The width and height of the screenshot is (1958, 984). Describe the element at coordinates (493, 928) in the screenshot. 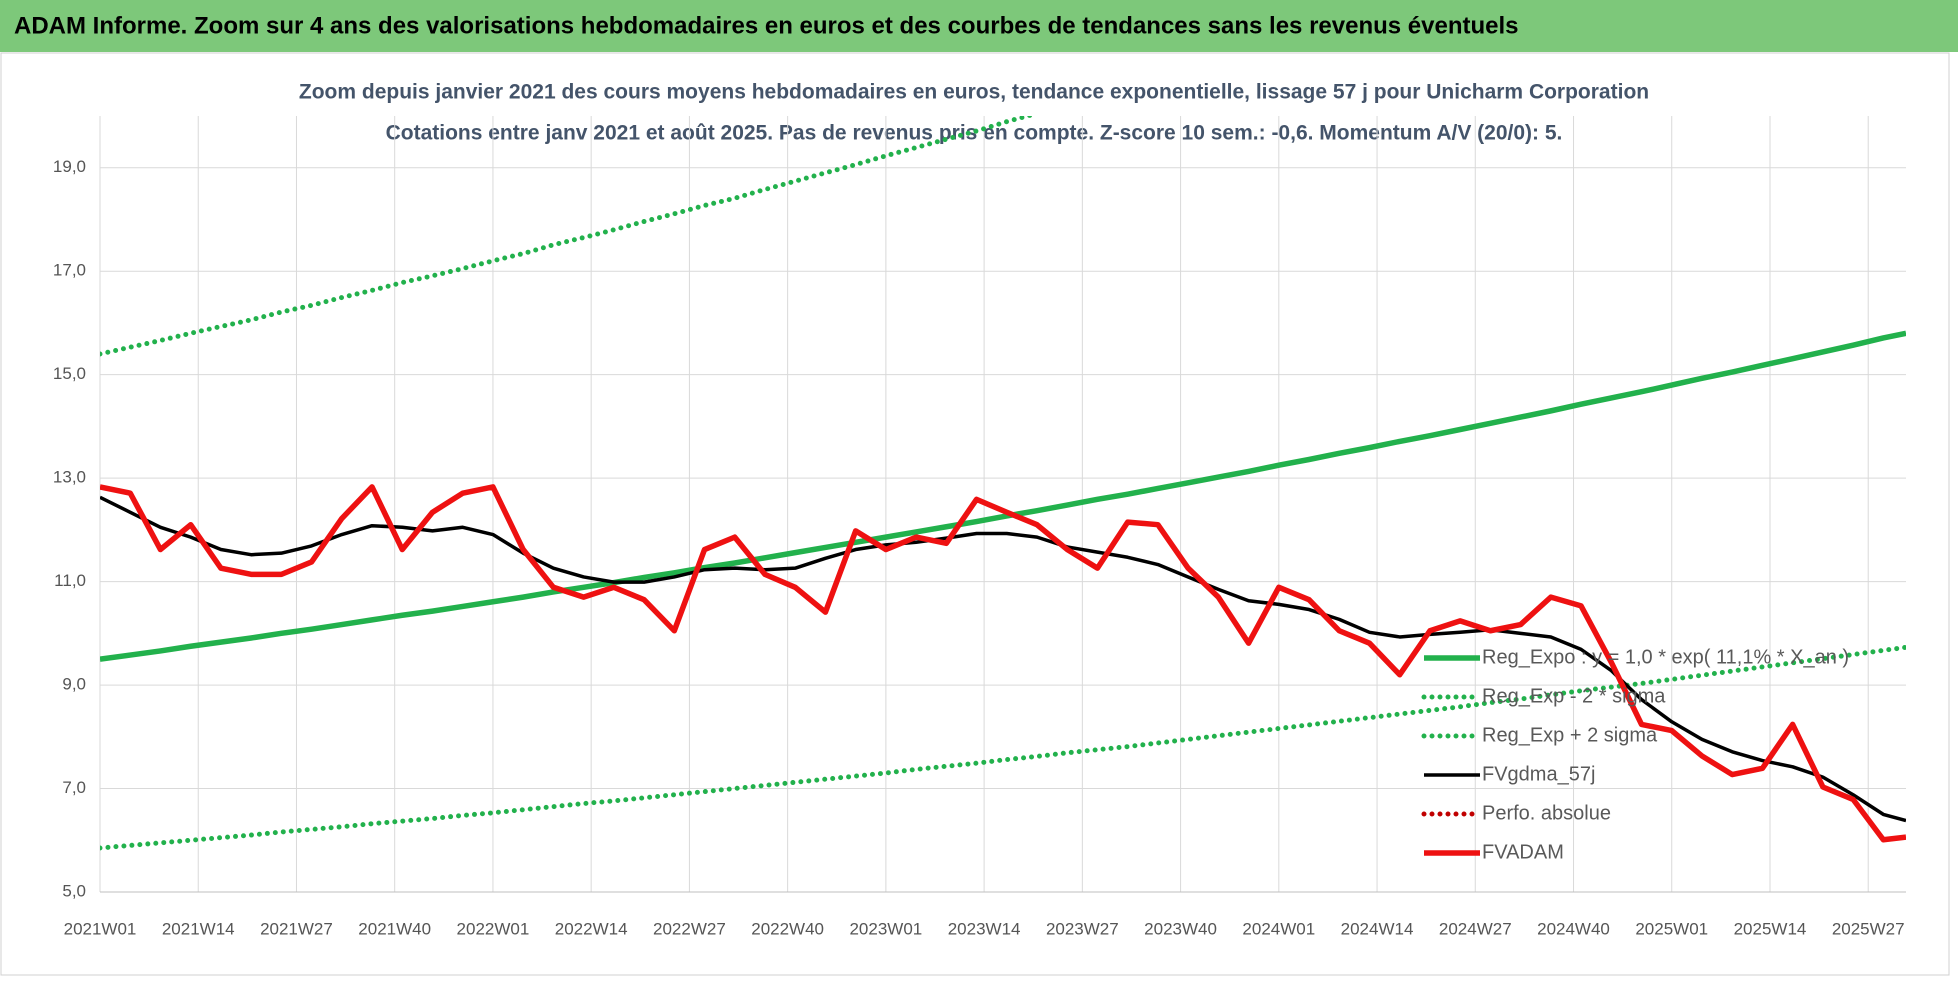

I see `x-tick-label: 2022W01` at that location.